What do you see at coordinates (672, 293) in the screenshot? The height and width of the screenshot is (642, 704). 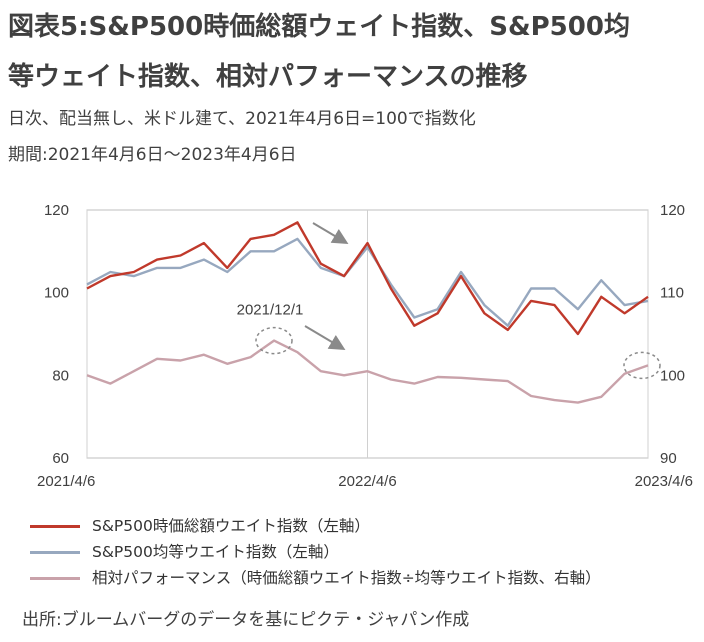 I see `y-right-tick-label: 110` at bounding box center [672, 293].